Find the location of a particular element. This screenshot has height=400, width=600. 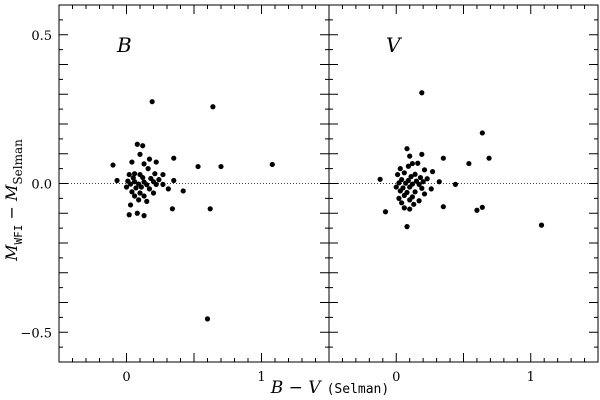

y-tick-label: 0.5 is located at coordinates (41, 36).